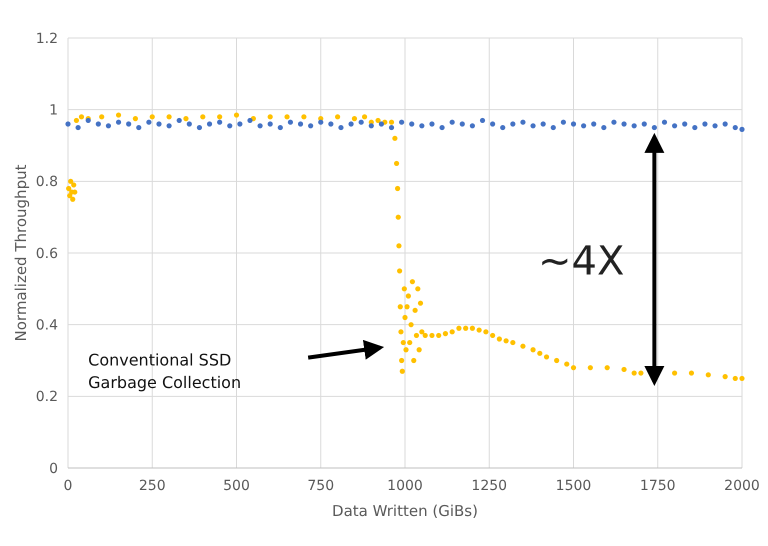  Describe the element at coordinates (68, 486) in the screenshot. I see `x-tick-label: 0` at that location.